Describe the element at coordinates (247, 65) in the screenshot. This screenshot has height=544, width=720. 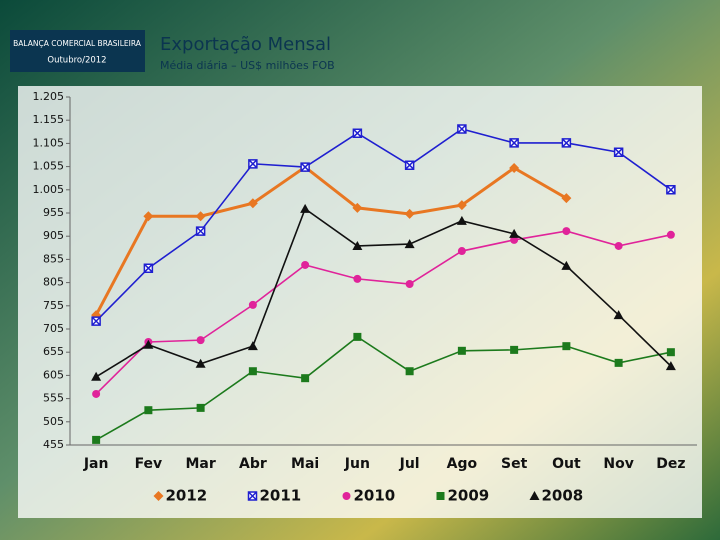
I see `chart-subtitle: Média diária – US$ milhões FOB` at that location.